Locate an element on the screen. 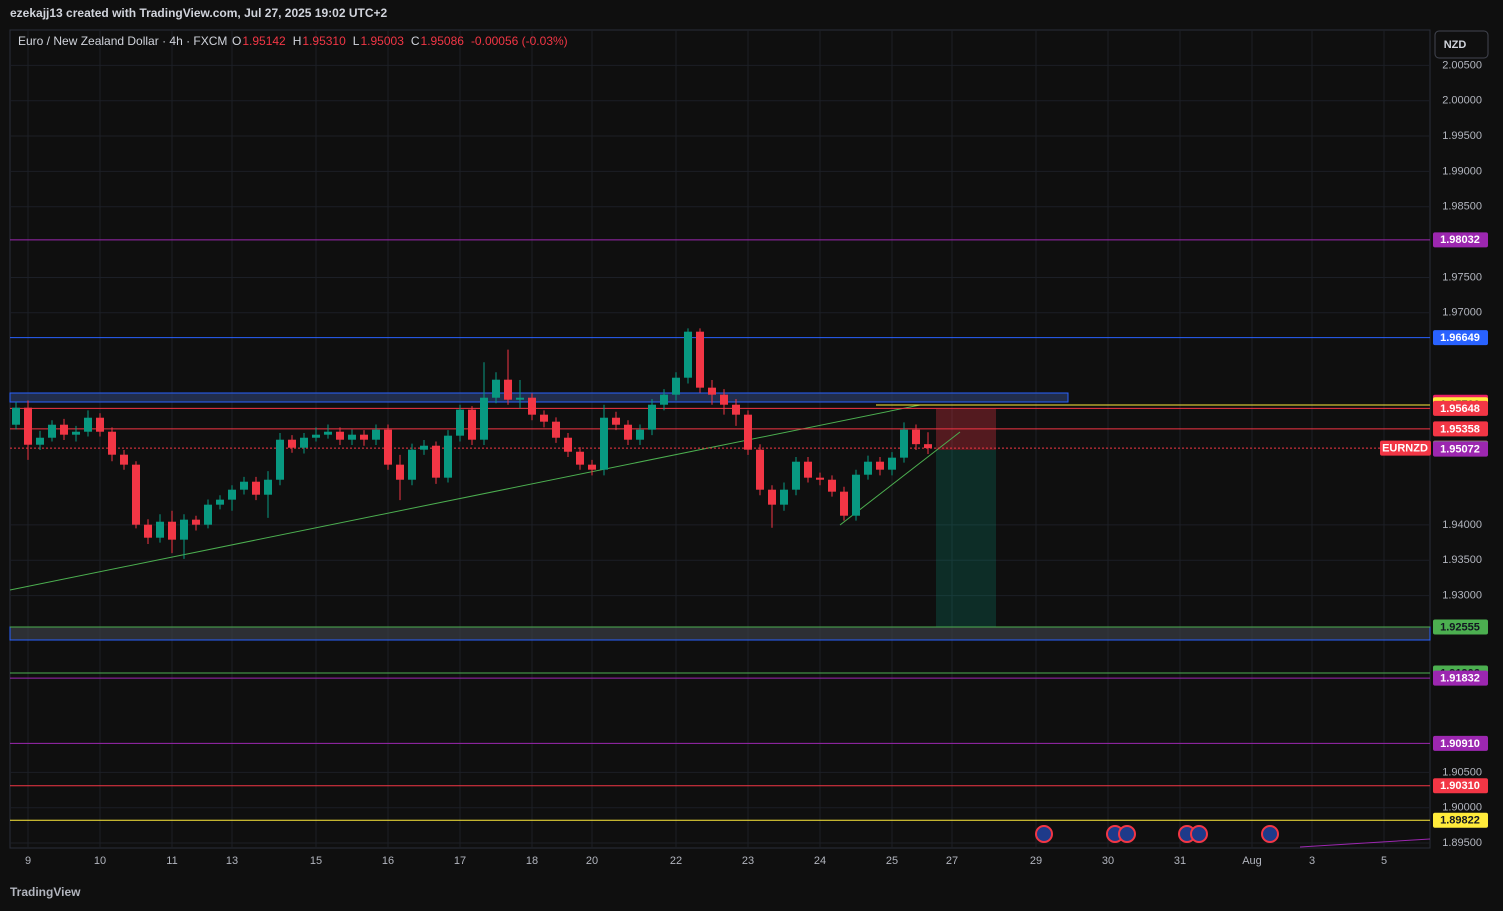 Image resolution: width=1503 pixels, height=911 pixels. ohlc-key: L is located at coordinates (356, 41).